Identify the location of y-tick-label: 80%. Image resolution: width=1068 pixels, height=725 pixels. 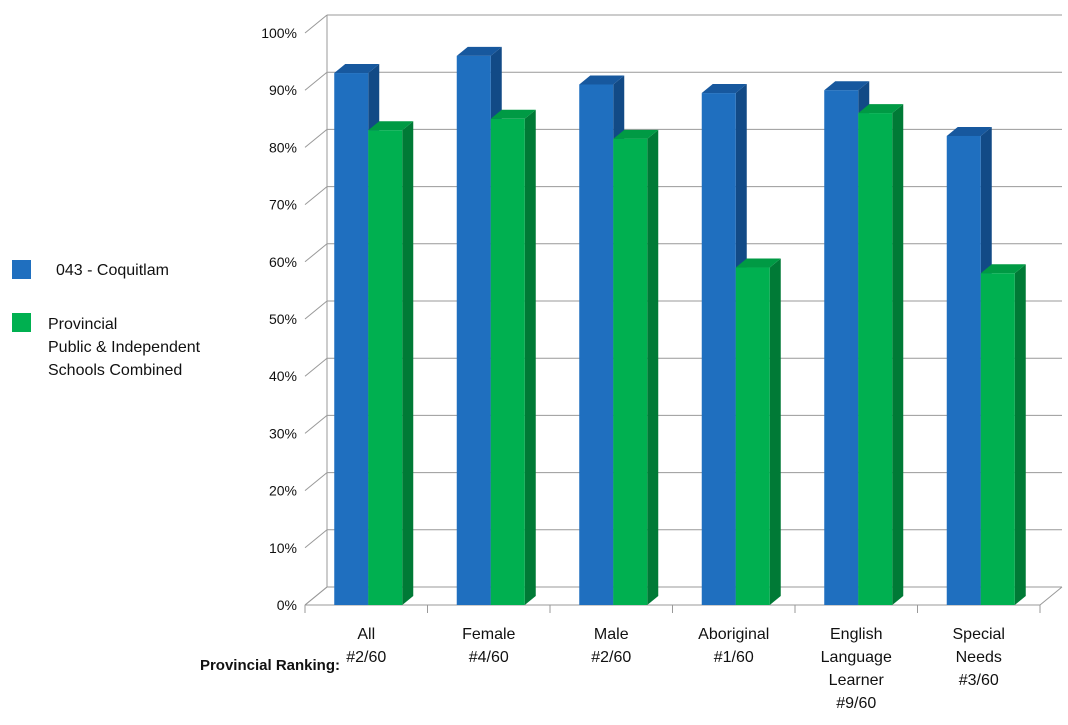
(283, 147).